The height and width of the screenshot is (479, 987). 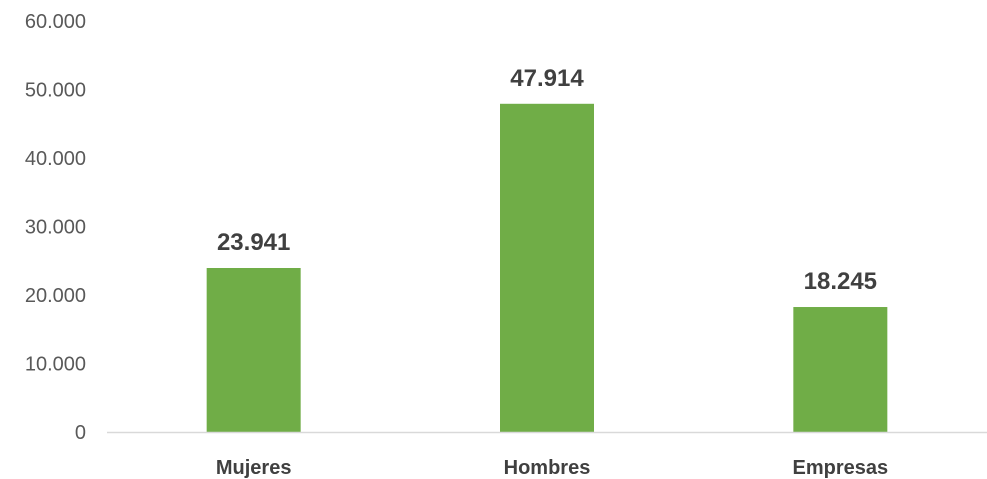 I want to click on y-tick-label: 0, so click(x=80, y=433).